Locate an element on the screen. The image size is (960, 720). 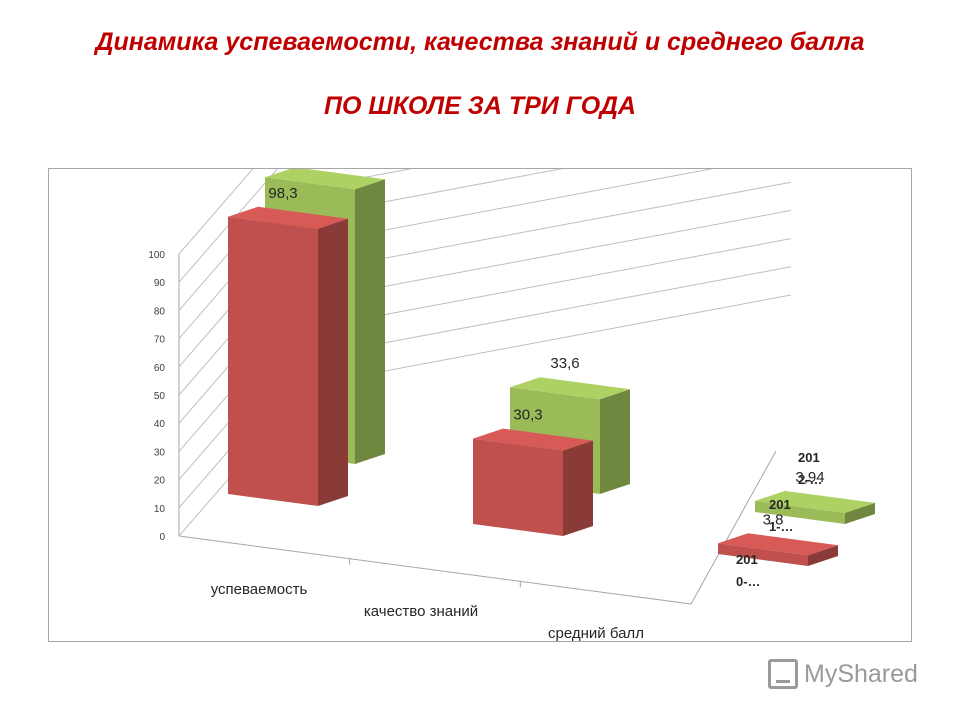
category-label: качество знаний is located at coordinates (421, 611).